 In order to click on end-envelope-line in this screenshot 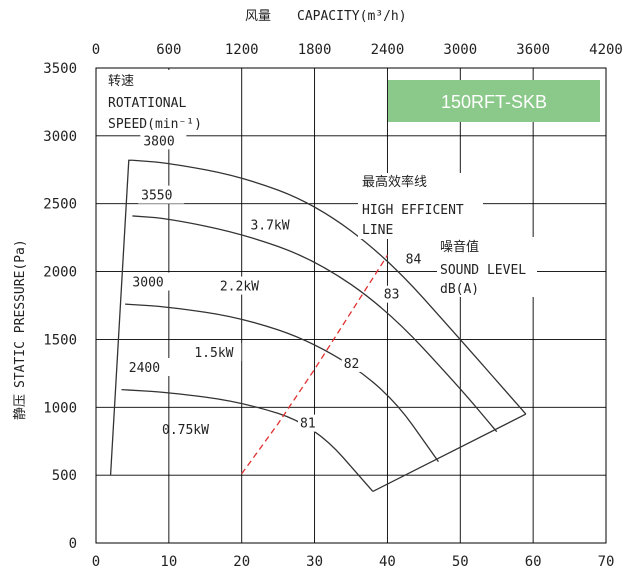, I will do `click(449, 453)`.